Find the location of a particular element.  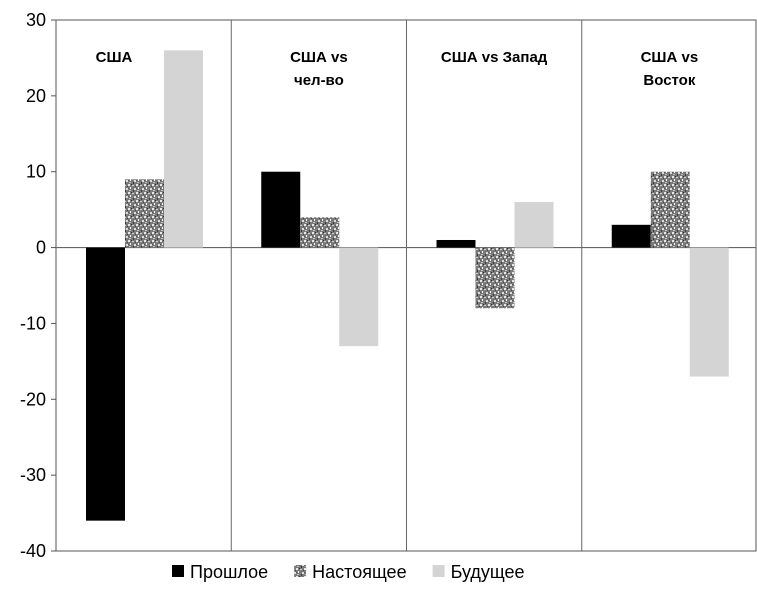

y-tick-label: -10 is located at coordinates (33, 323).